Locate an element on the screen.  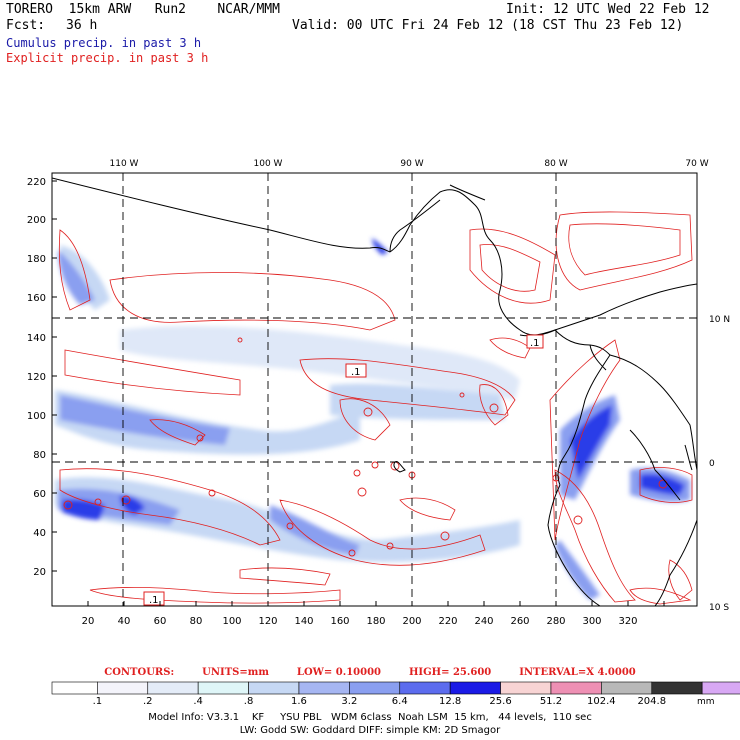
colorbar-label: 102.4 is located at coordinates (601, 701).